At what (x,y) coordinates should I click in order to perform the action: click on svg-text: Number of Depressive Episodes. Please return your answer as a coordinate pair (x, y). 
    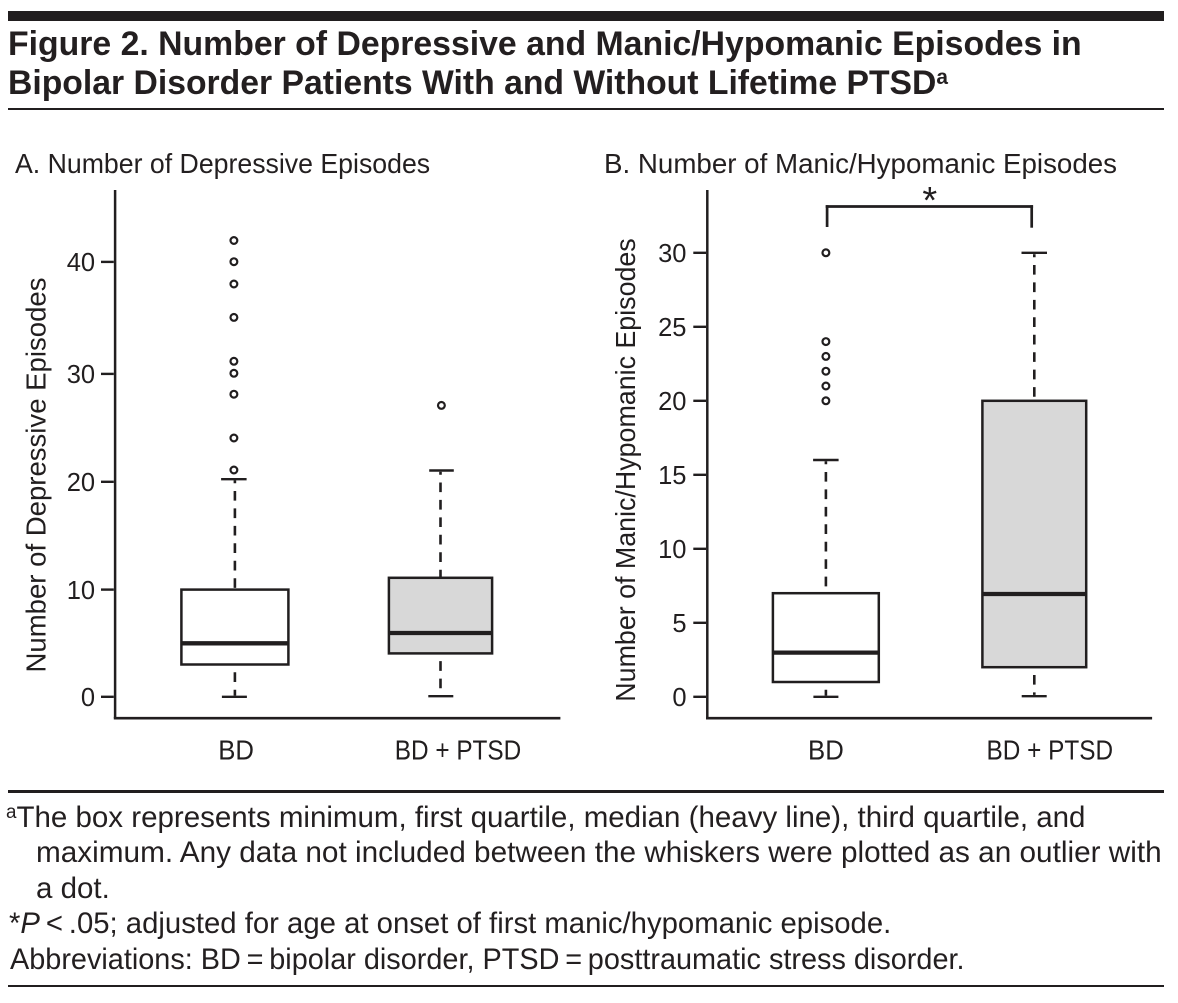
    Looking at the image, I should click on (36, 475).